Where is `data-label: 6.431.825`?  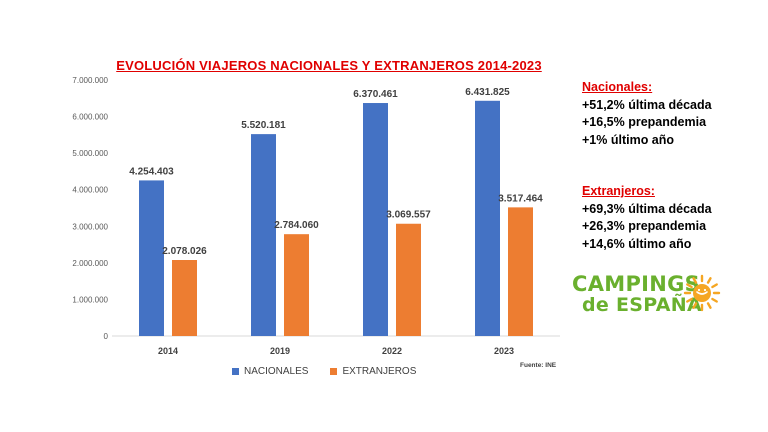
data-label: 6.431.825 is located at coordinates (487, 92).